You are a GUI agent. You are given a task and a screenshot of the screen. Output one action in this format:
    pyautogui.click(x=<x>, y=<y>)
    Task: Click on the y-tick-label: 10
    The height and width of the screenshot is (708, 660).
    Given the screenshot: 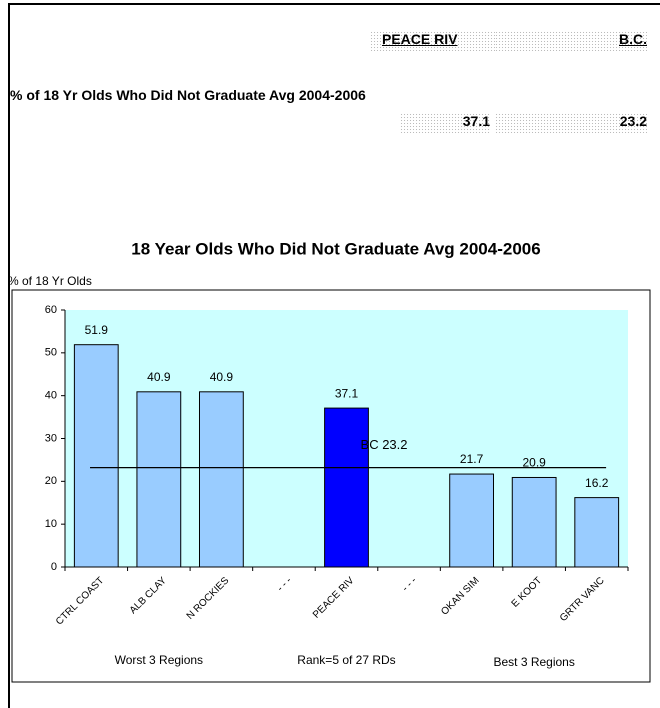 What is the action you would take?
    pyautogui.click(x=51, y=524)
    